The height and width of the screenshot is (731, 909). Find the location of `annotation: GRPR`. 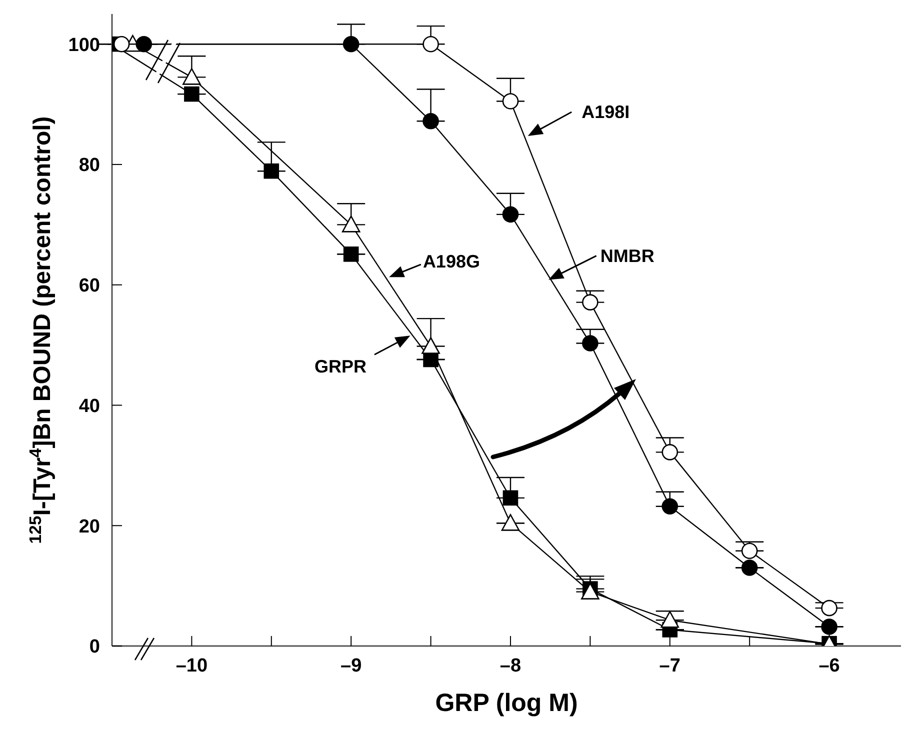

annotation: GRPR is located at coordinates (340, 366).